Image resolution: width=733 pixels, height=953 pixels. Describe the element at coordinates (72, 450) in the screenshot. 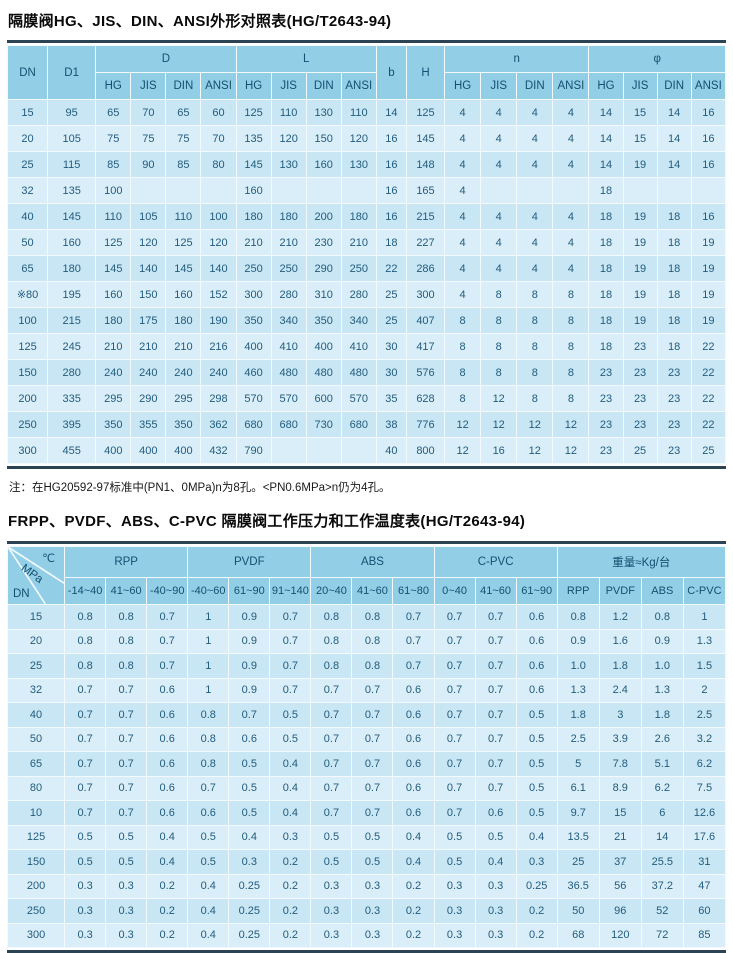

I see `value-cell: 455` at that location.